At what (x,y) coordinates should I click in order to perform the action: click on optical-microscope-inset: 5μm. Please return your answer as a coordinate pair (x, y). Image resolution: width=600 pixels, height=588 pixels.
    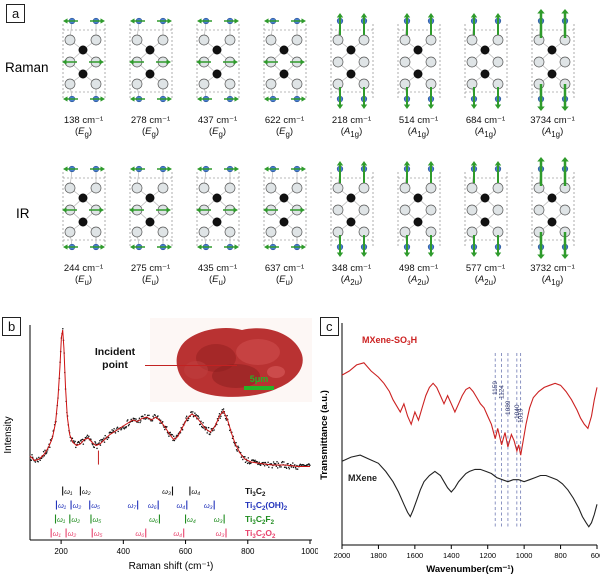
    Looking at the image, I should click on (231, 360).